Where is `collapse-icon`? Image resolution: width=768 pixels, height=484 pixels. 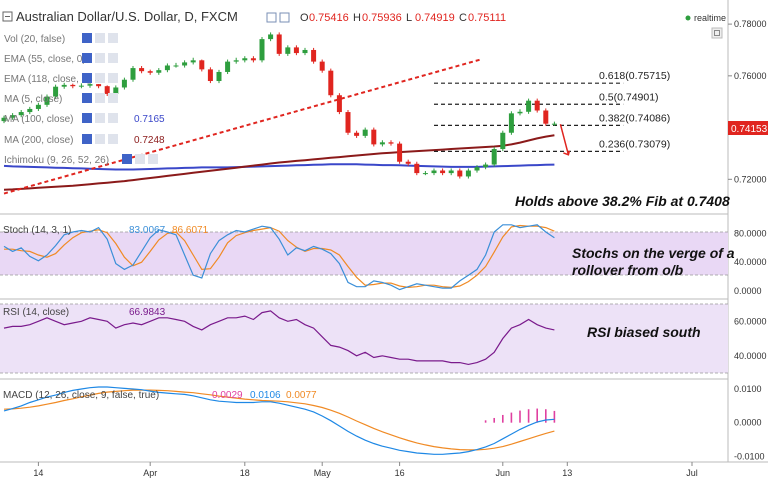 collapse-icon is located at coordinates (7, 16).